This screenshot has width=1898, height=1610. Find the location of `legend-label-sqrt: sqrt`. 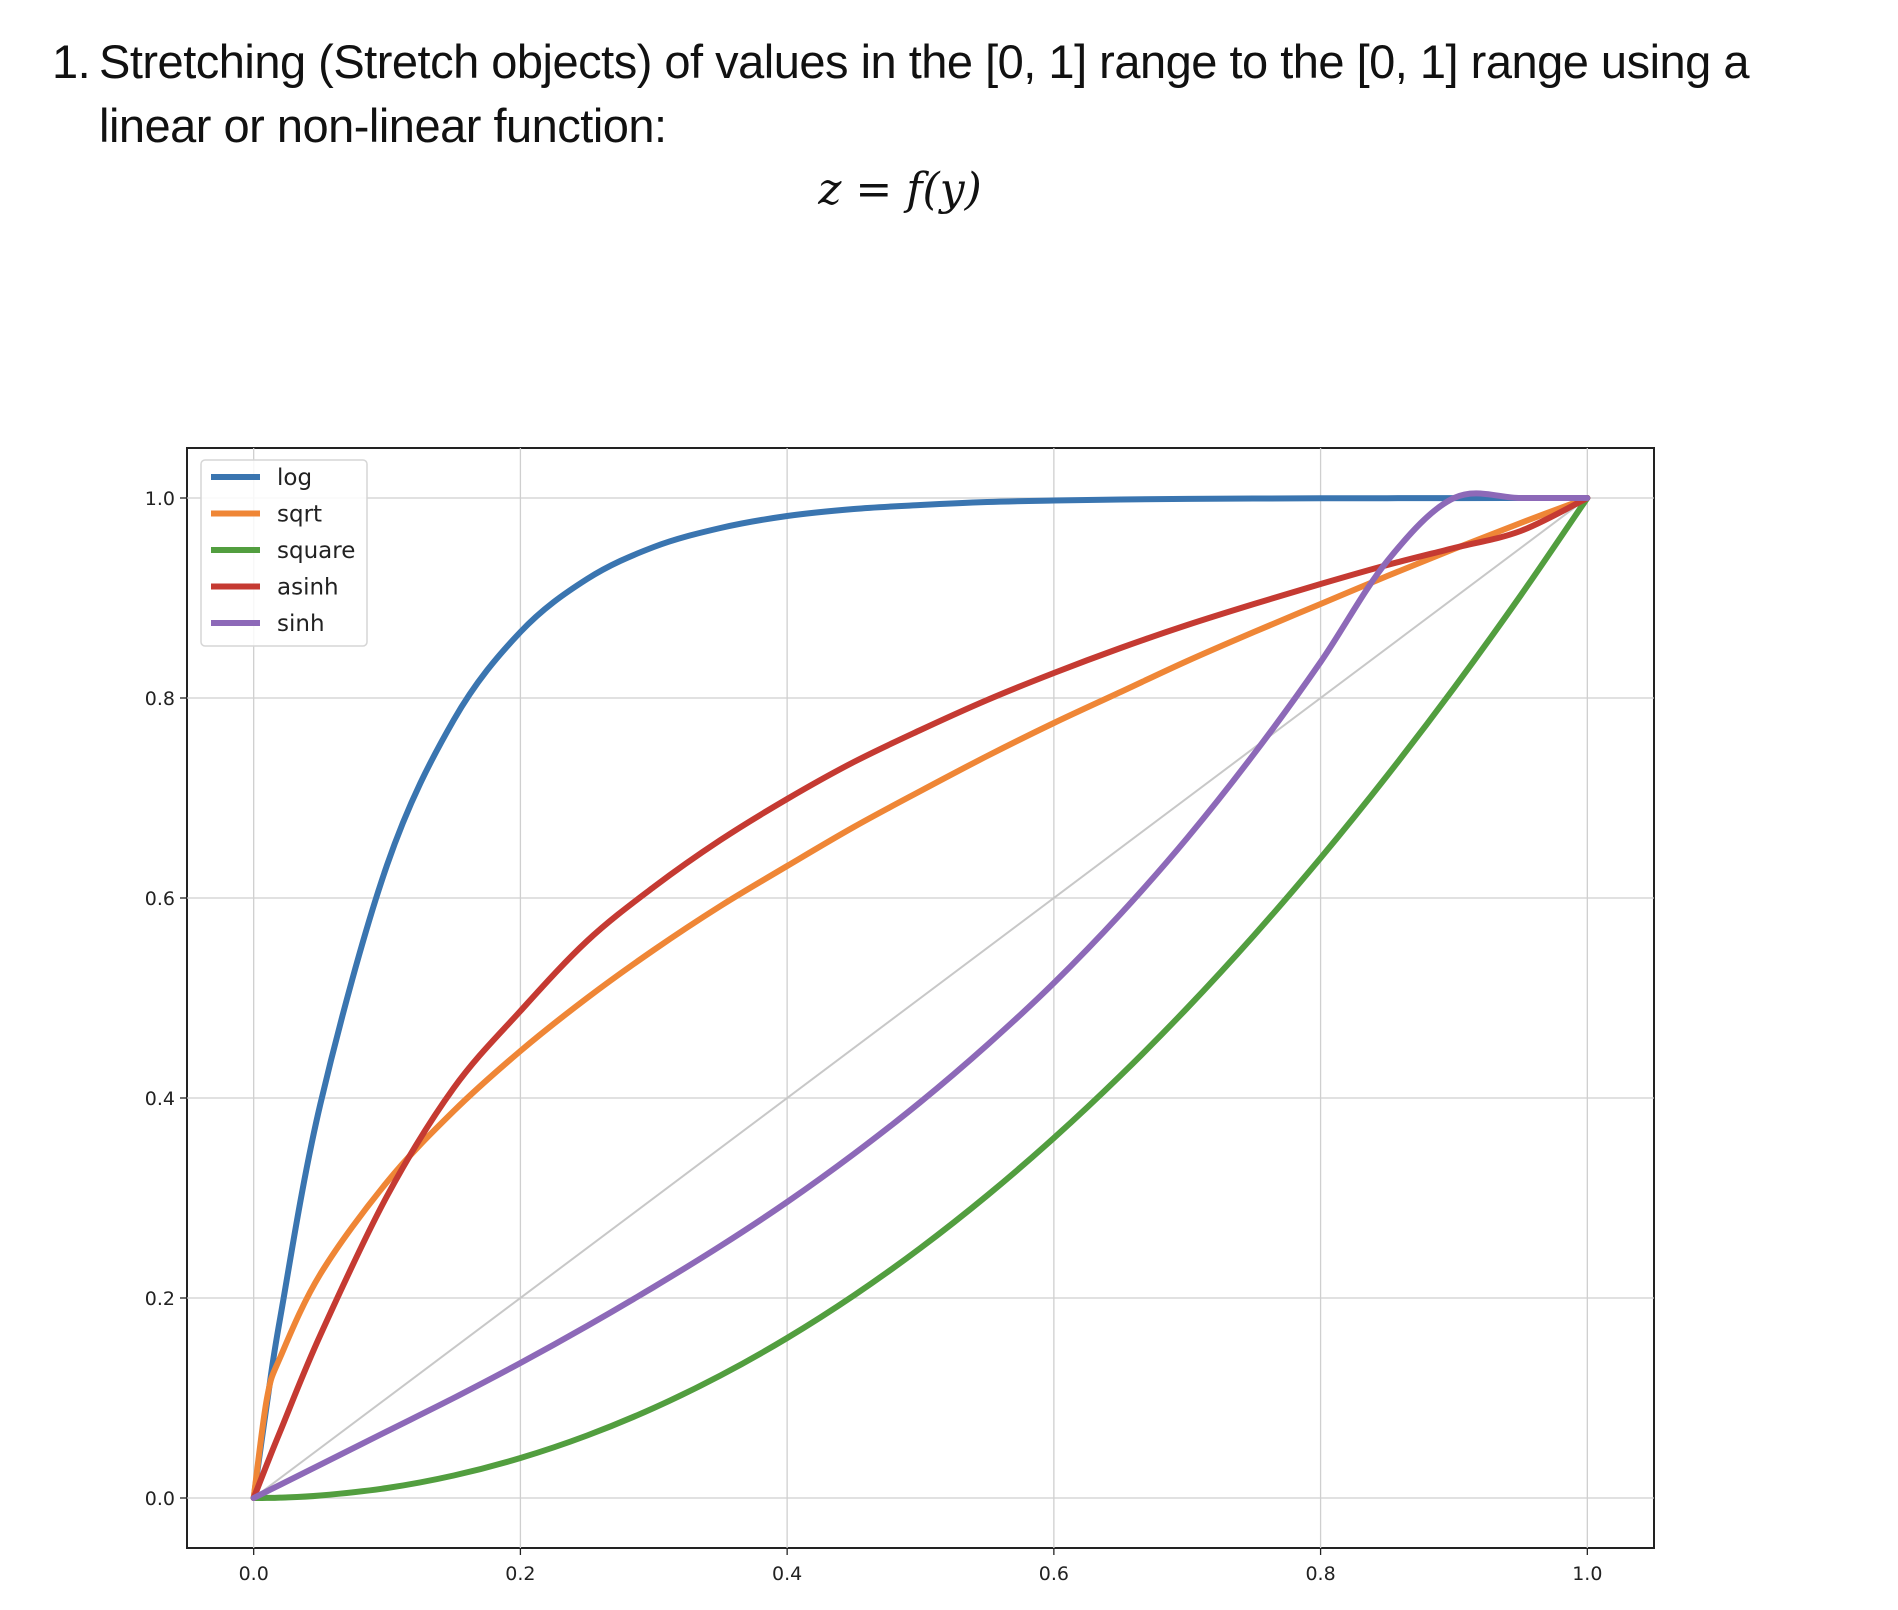

legend-label-sqrt: sqrt is located at coordinates (299, 515).